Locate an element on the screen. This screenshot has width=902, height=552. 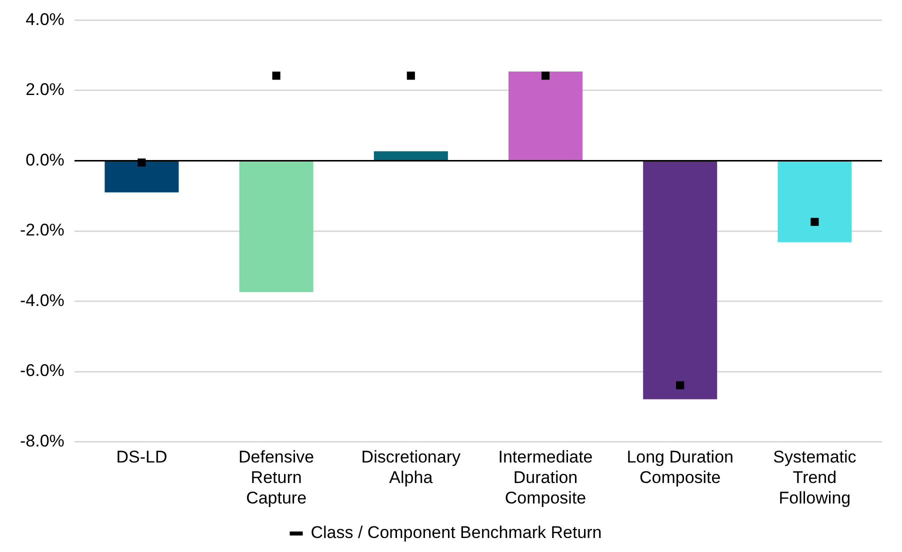
y-tick-label: -6.0% is located at coordinates (42, 370).